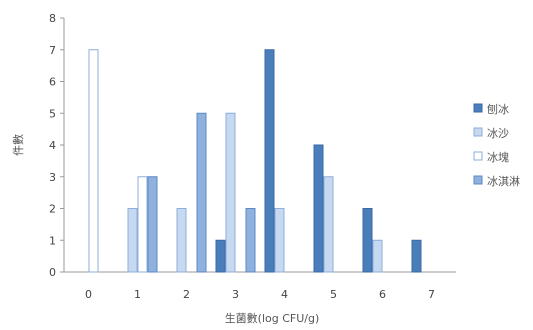 Image resolution: width=533 pixels, height=330 pixels. Describe the element at coordinates (52, 240) in the screenshot. I see `y-tick-label: 1` at that location.